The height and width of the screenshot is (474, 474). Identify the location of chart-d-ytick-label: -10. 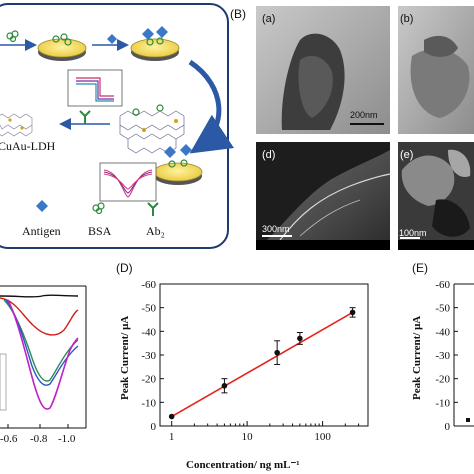
(148, 403).